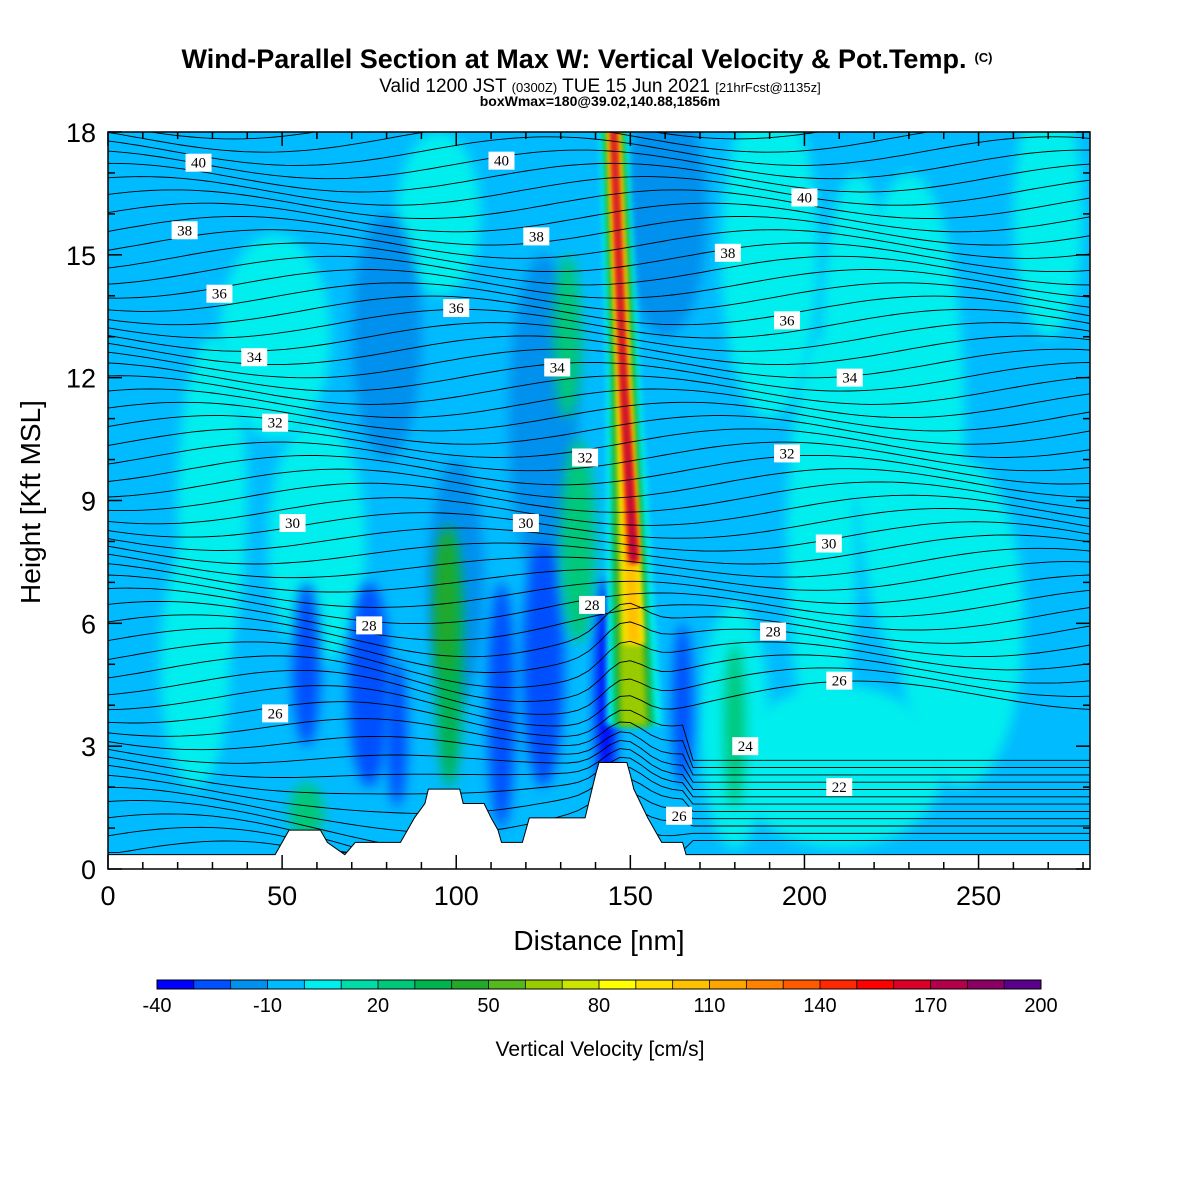  What do you see at coordinates (107, 896) in the screenshot?
I see `x-tick-label: 0` at bounding box center [107, 896].